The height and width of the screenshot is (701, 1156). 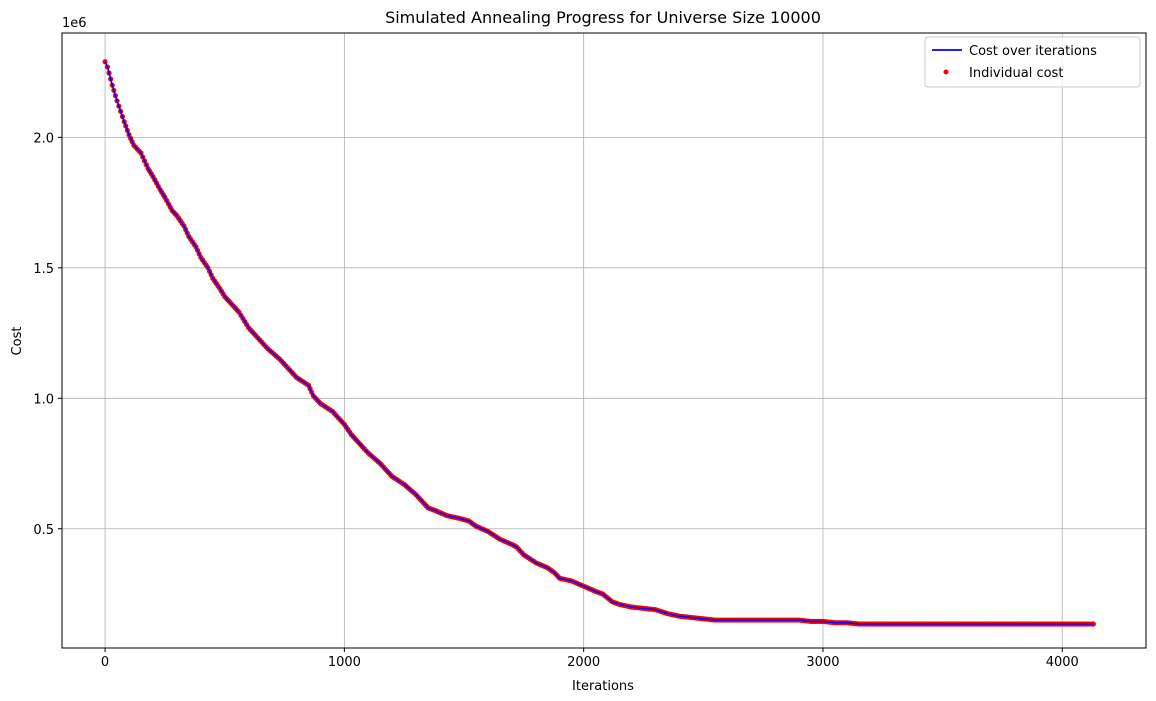 I want to click on legend-box, so click(x=1032, y=62).